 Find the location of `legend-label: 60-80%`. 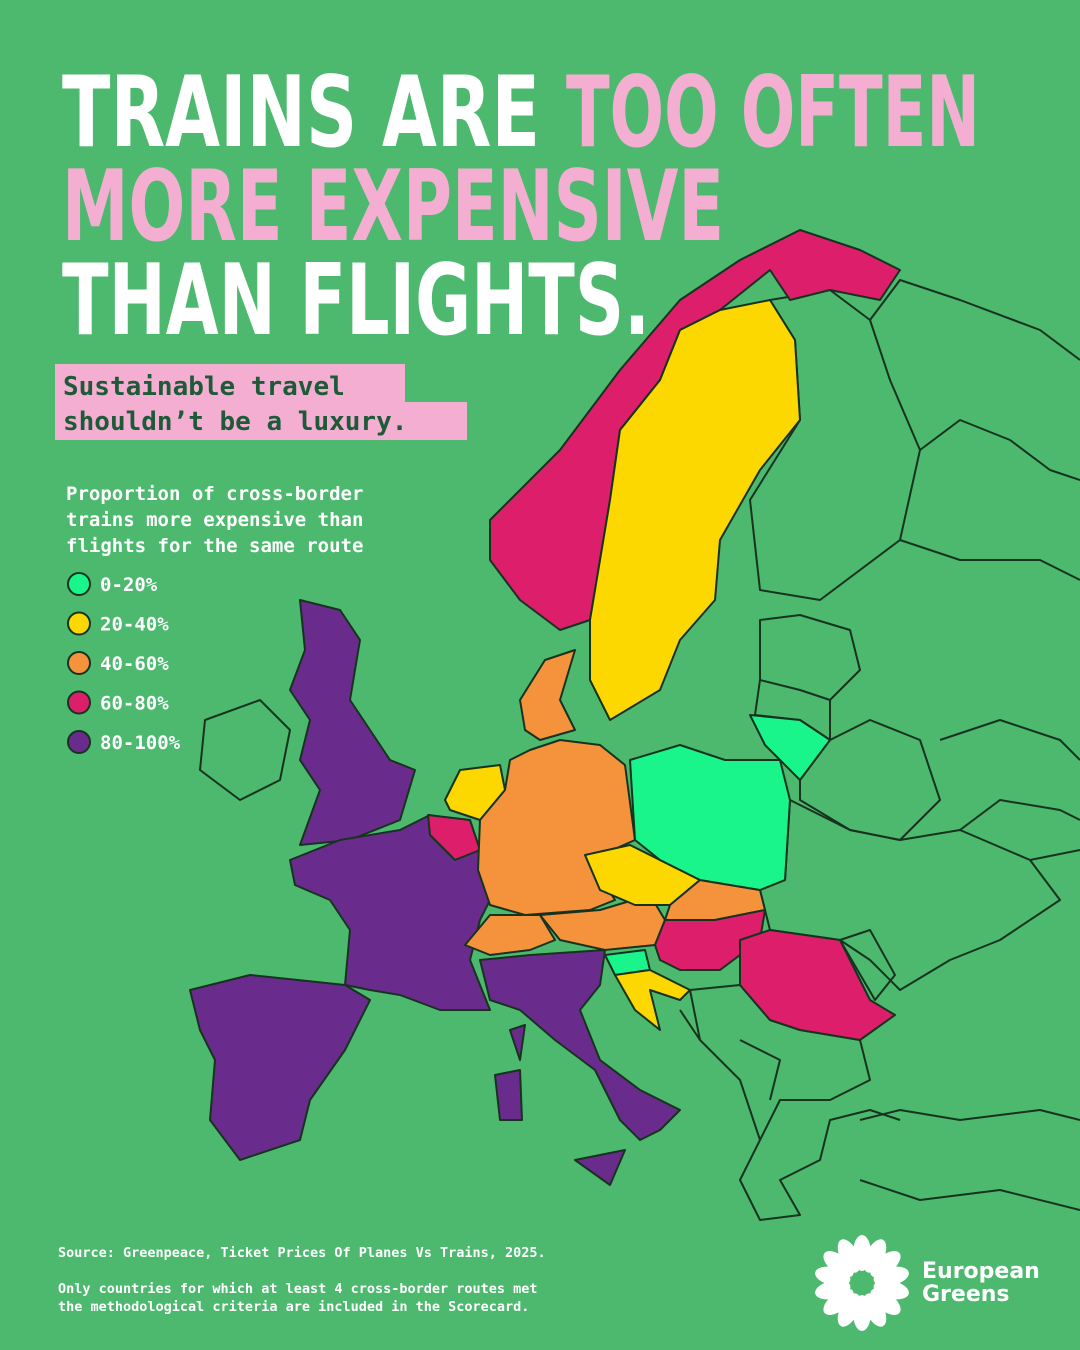

legend-label: 60-80% is located at coordinates (134, 704).